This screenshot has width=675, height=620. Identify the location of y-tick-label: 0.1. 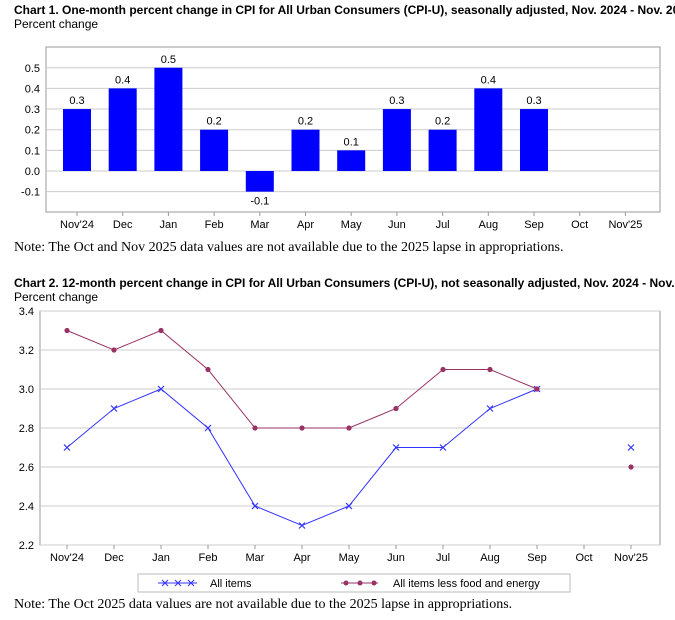
(32, 151).